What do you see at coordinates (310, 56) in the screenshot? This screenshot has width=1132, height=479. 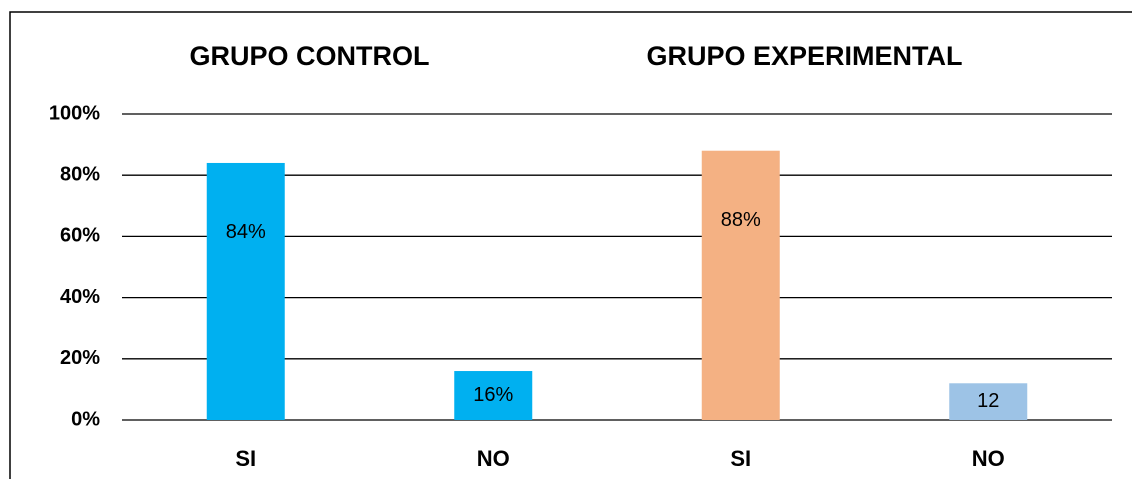 I see `group-title: GRUPO CONTROL` at bounding box center [310, 56].